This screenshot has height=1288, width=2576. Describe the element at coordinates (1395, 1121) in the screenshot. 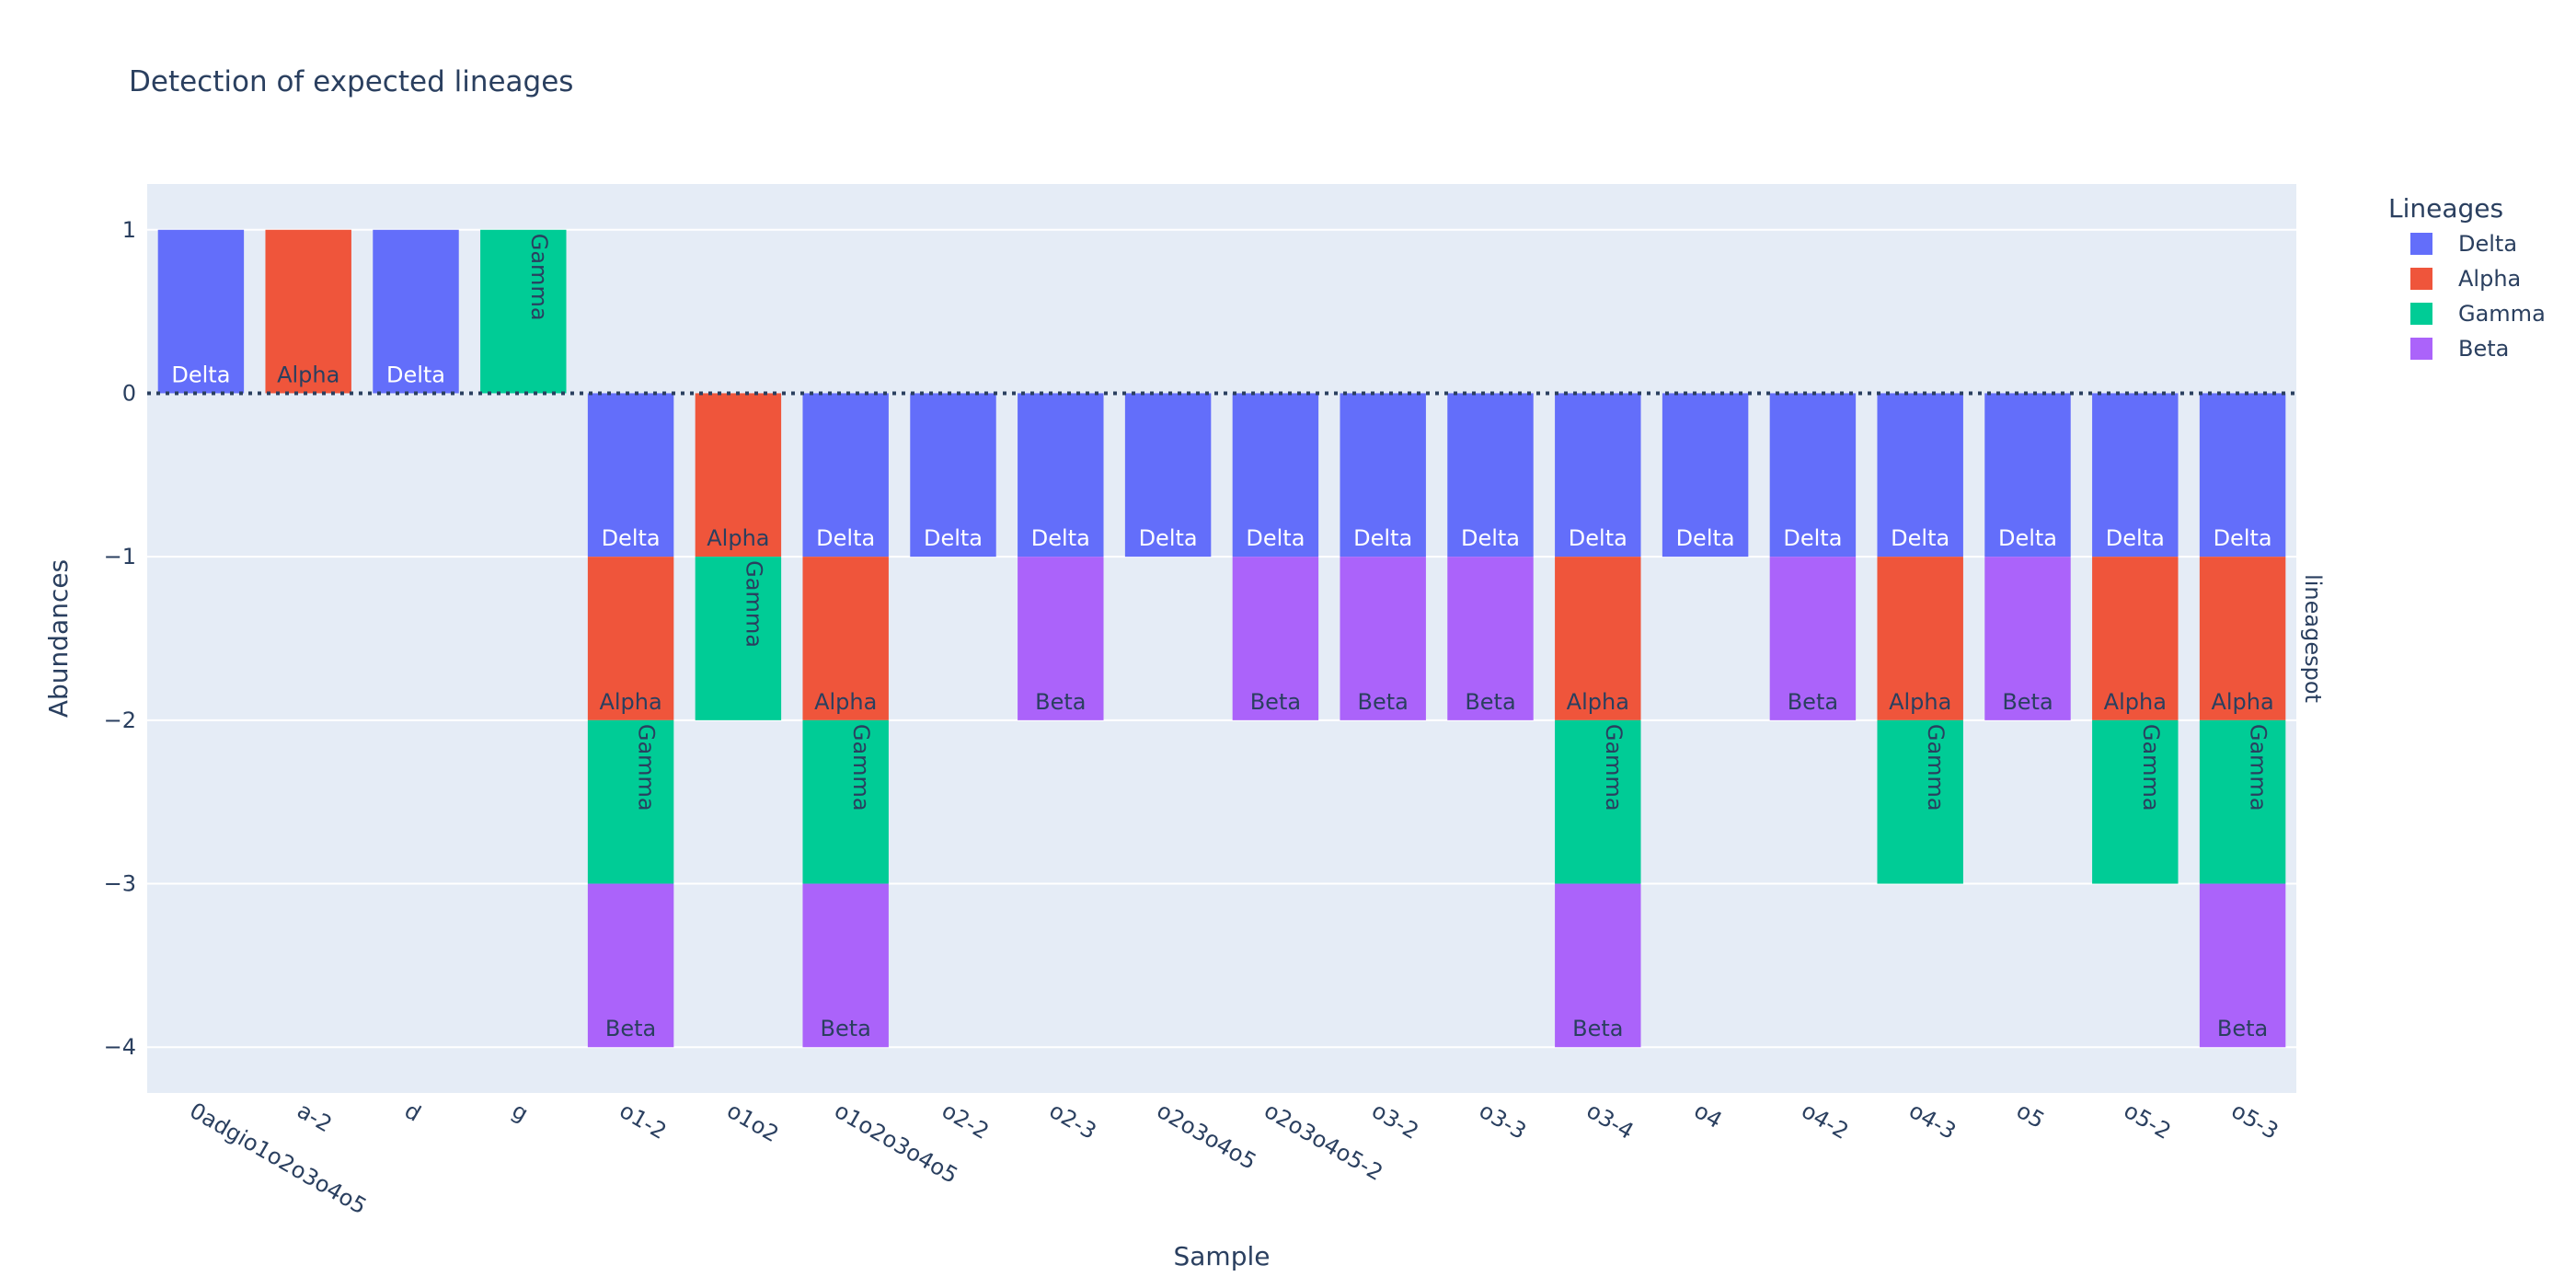

I see `x-tick-label: o3-2` at that location.